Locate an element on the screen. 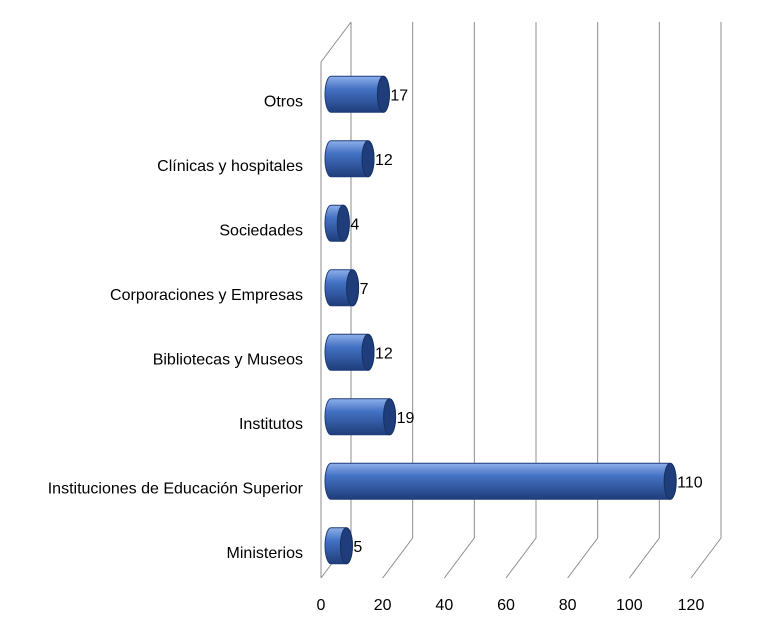 The image size is (759, 640). data-label: 5 is located at coordinates (357, 547).